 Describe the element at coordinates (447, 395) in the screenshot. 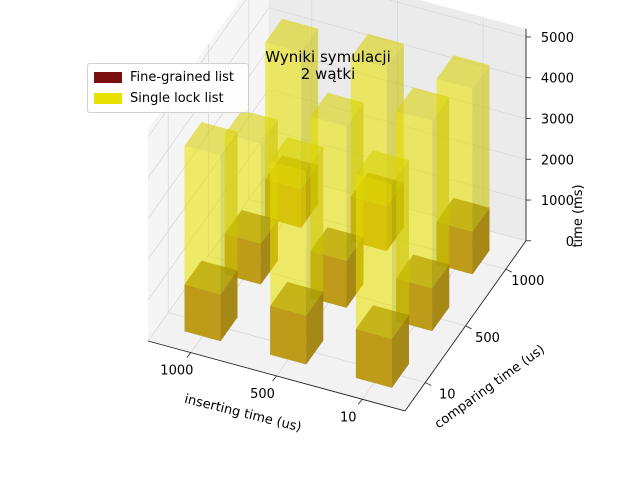

I see `y-tick-label: 10` at that location.